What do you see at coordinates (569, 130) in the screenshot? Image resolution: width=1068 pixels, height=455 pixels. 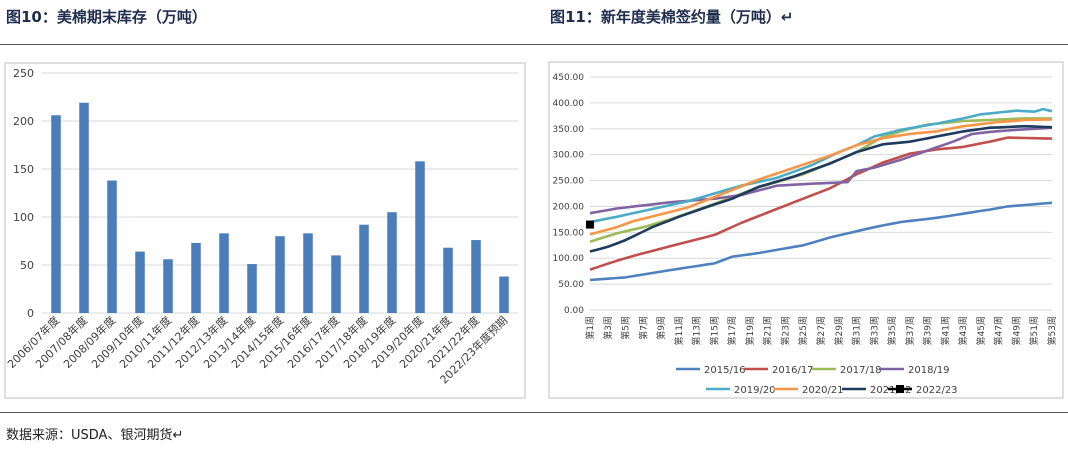 I see `line-y-tick-label: 350.00` at bounding box center [569, 130].